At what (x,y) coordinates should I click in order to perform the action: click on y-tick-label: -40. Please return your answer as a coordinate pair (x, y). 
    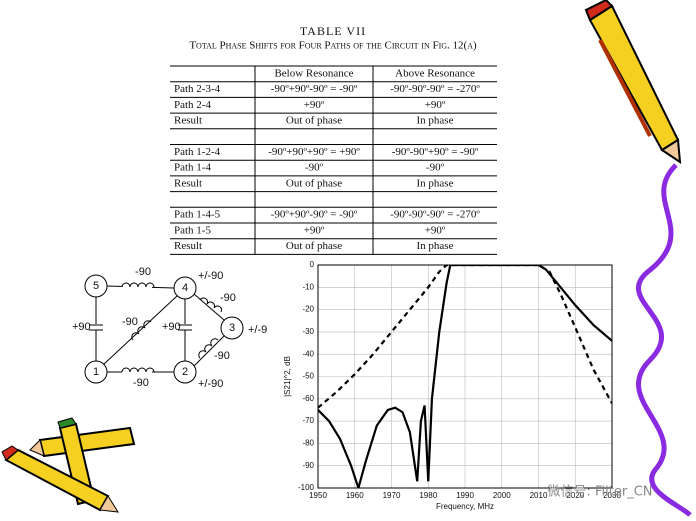
    Looking at the image, I should click on (308, 353).